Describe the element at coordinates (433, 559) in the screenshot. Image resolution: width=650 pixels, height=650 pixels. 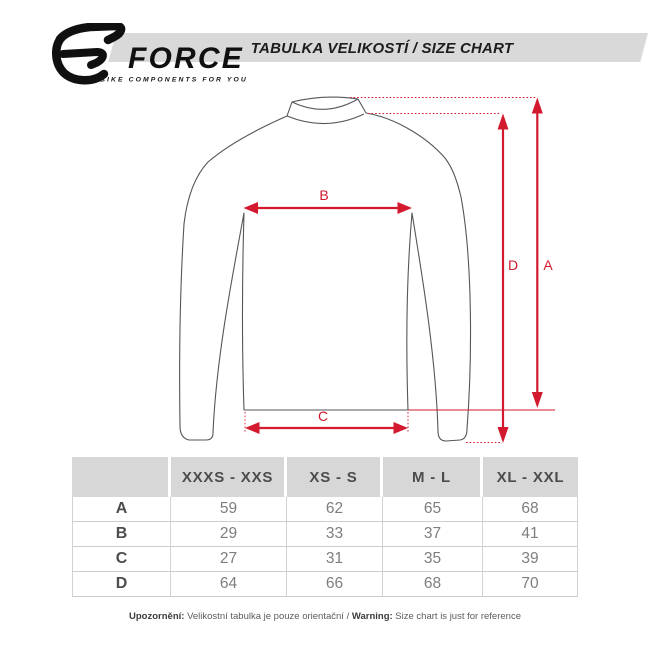
I see `size-value: 35` at that location.